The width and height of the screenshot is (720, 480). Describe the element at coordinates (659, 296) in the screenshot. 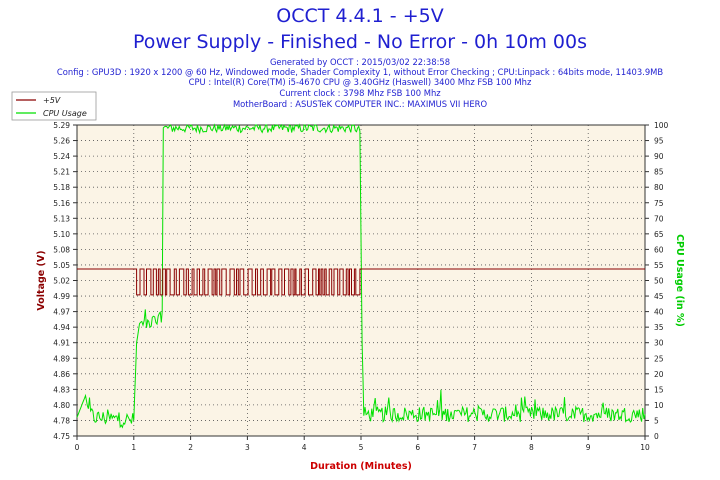

I see `y2-tick-label: 45` at that location.